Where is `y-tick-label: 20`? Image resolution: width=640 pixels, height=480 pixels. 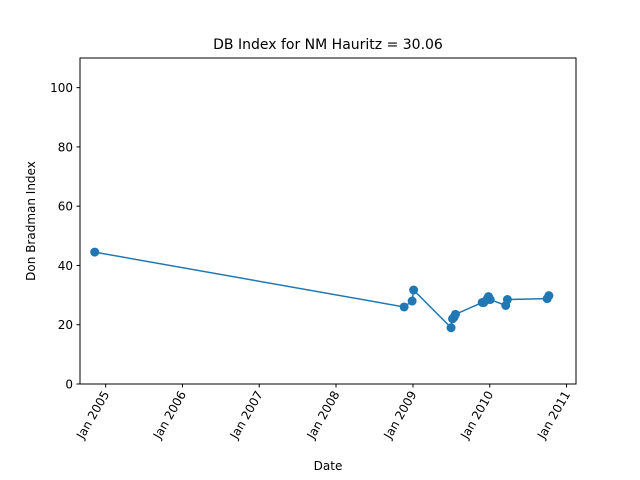 y-tick-label: 20 is located at coordinates (65, 325).